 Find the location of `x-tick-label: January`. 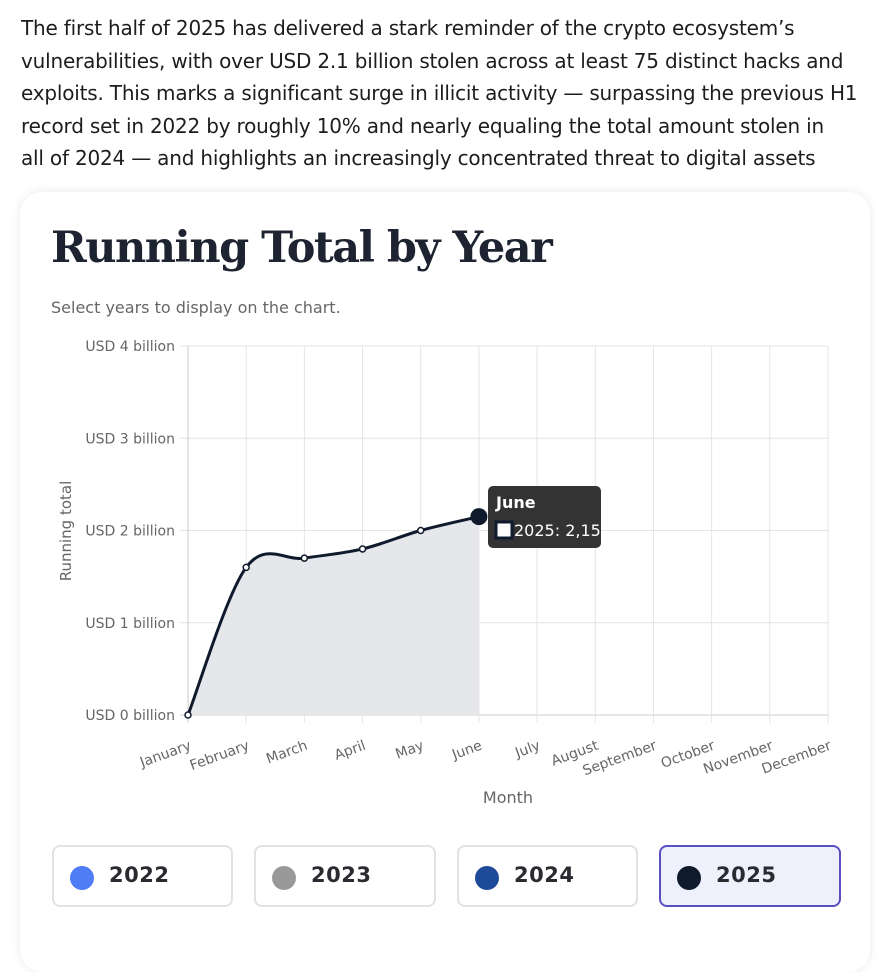

x-tick-label: January is located at coordinates (165, 755).